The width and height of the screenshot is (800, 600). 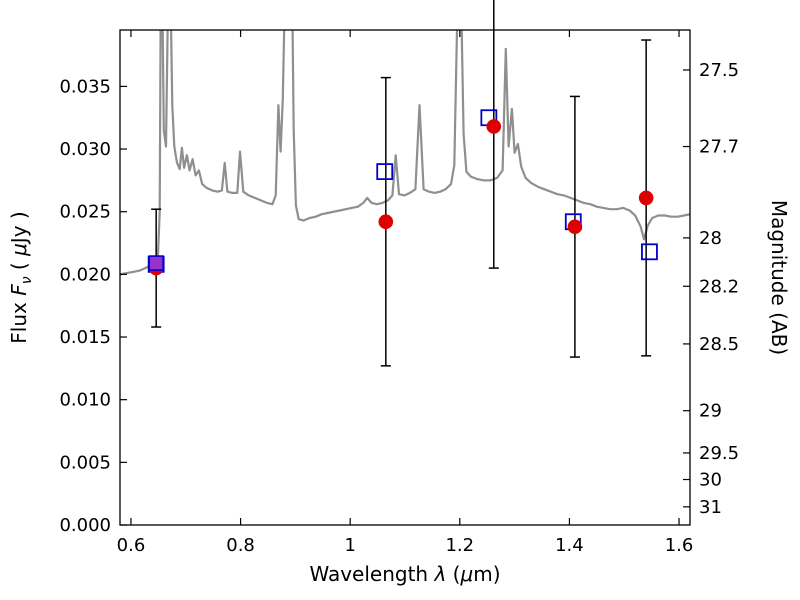 What do you see at coordinates (710, 238) in the screenshot?
I see `y-tick-label-right: 28` at bounding box center [710, 238].